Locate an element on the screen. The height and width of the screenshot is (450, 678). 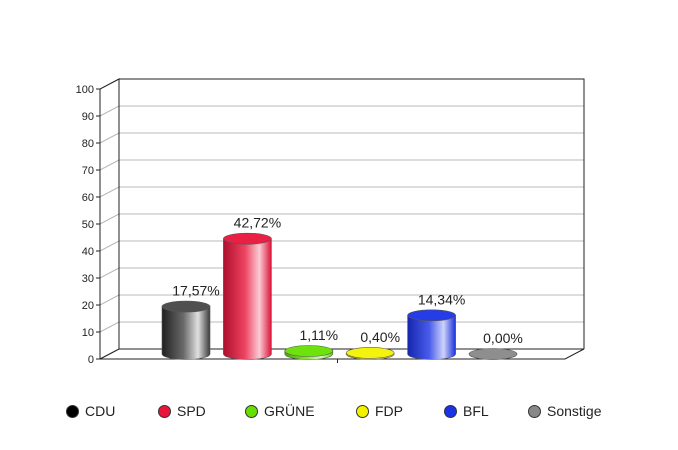
legend-label: SPD is located at coordinates (191, 411).